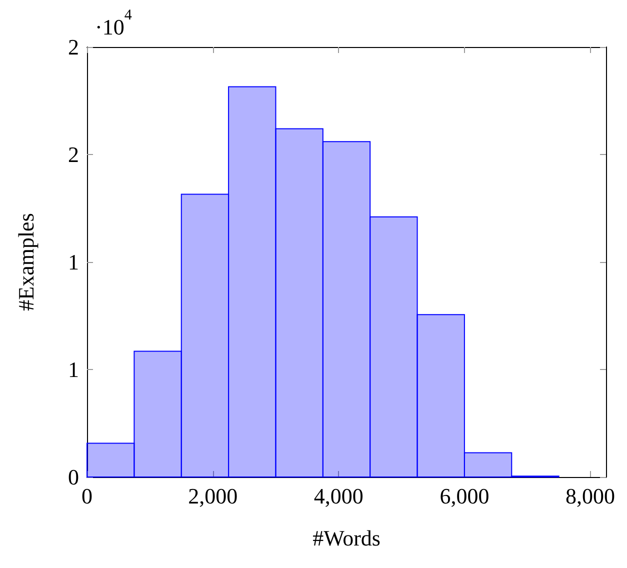 The height and width of the screenshot is (568, 627). I want to click on y-axis-title: #Examples, so click(26, 262).